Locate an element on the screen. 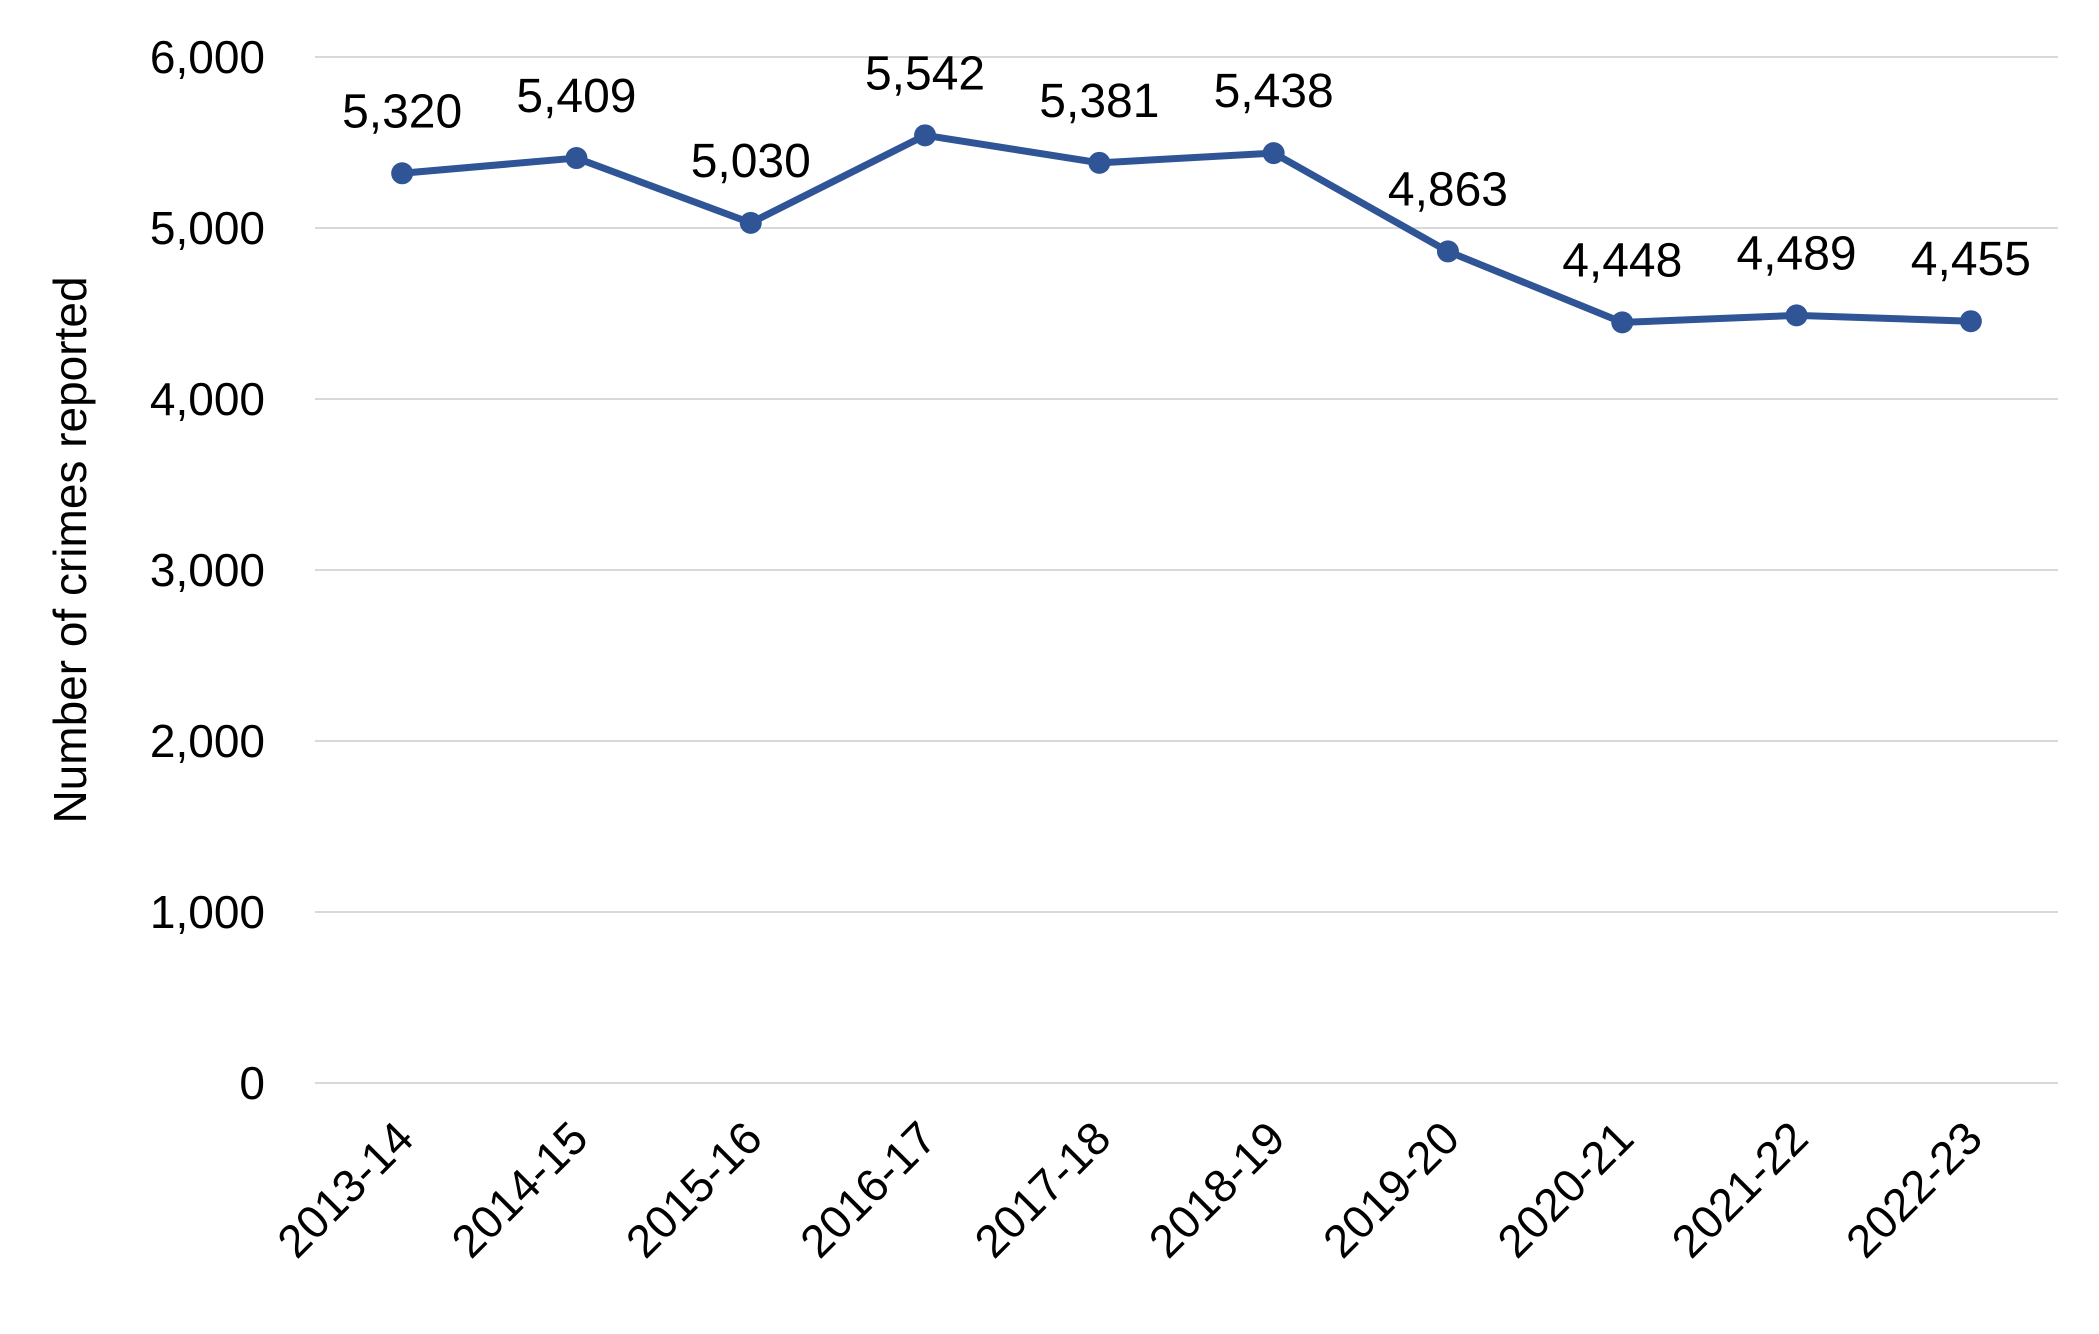  x-tick-label: 2021-22 is located at coordinates (1739, 1189).